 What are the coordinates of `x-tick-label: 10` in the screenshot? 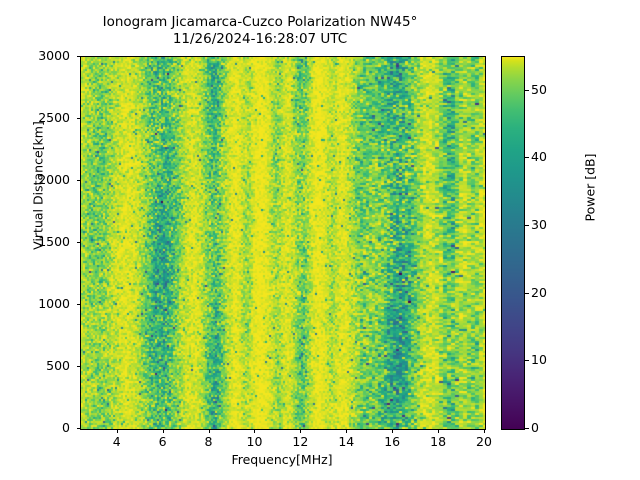 It's located at (254, 441).